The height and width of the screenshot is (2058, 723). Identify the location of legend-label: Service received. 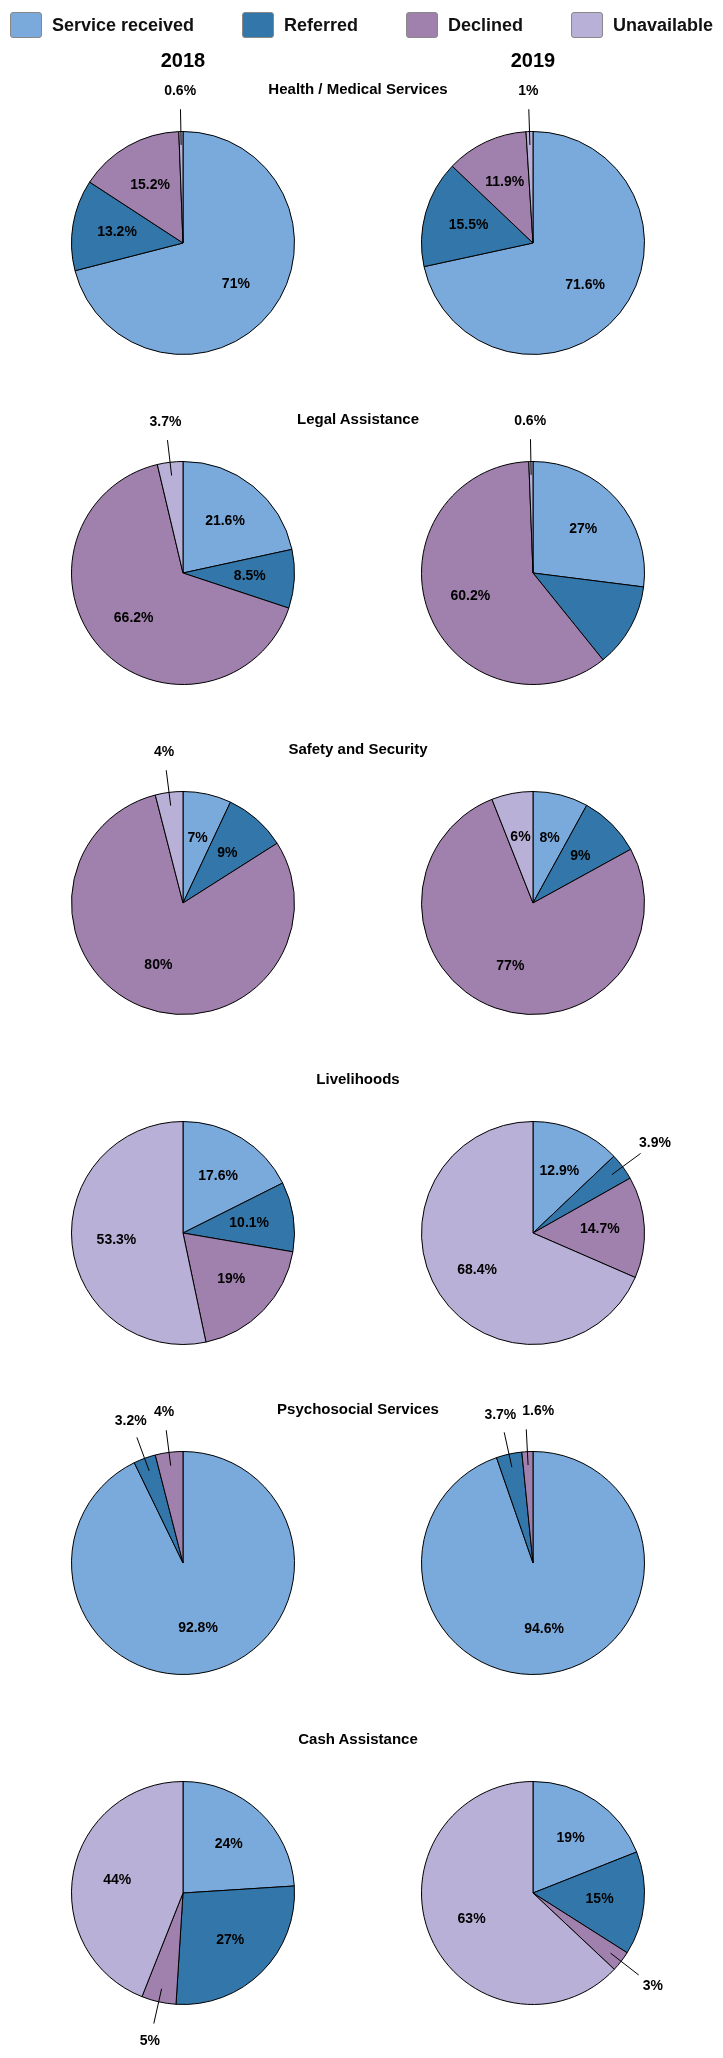
(123, 25).